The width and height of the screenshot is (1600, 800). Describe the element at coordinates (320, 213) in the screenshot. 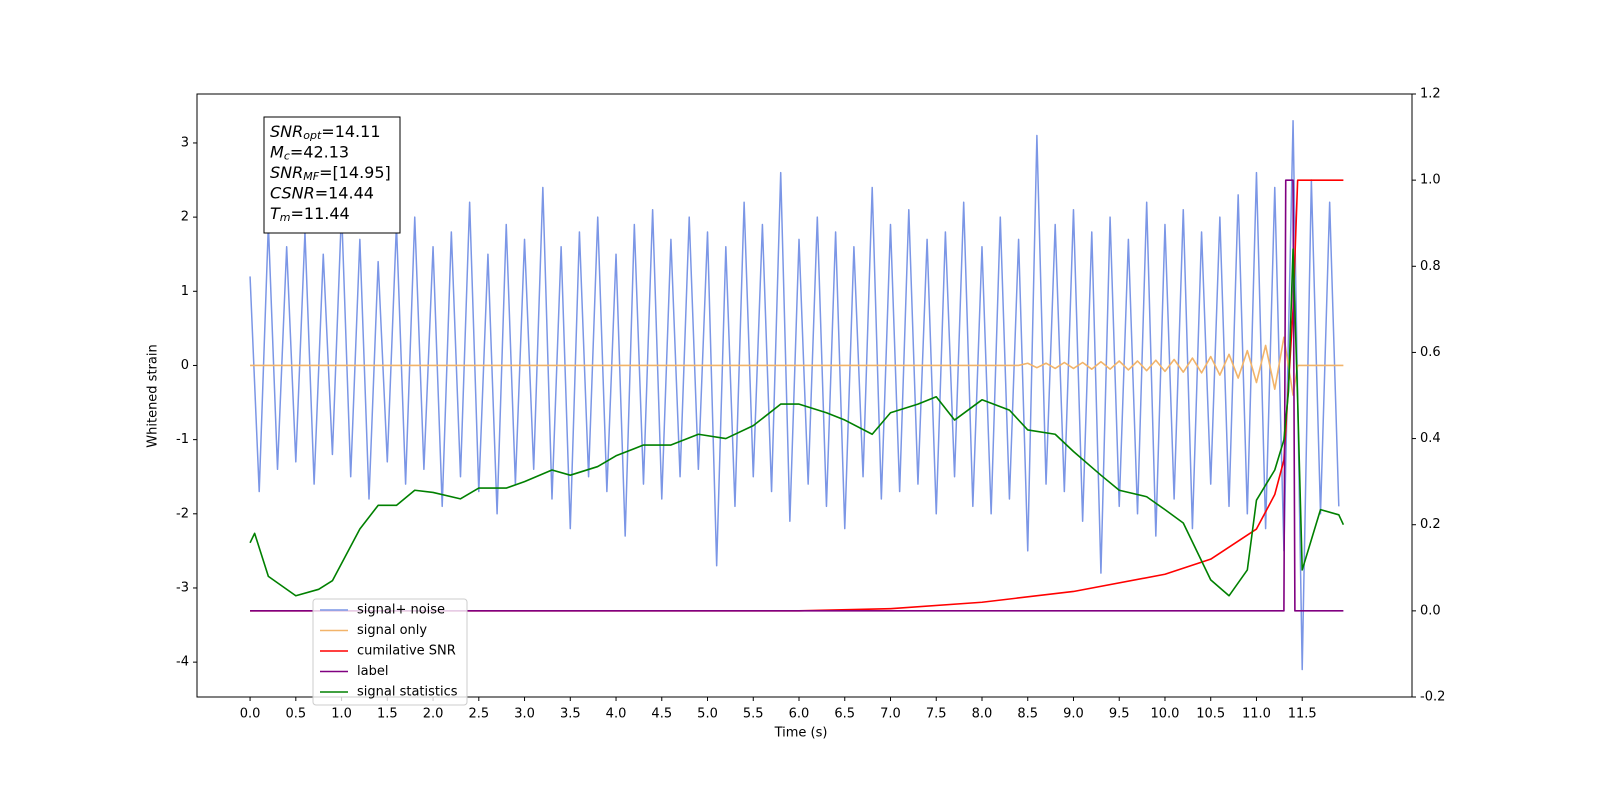

I see `annotation-value: =11.44` at that location.